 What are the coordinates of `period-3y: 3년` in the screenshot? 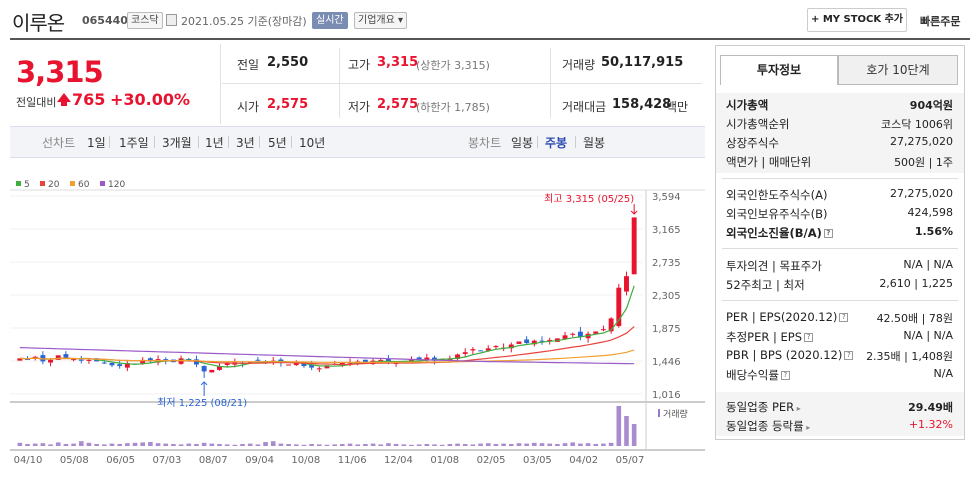 It's located at (245, 143).